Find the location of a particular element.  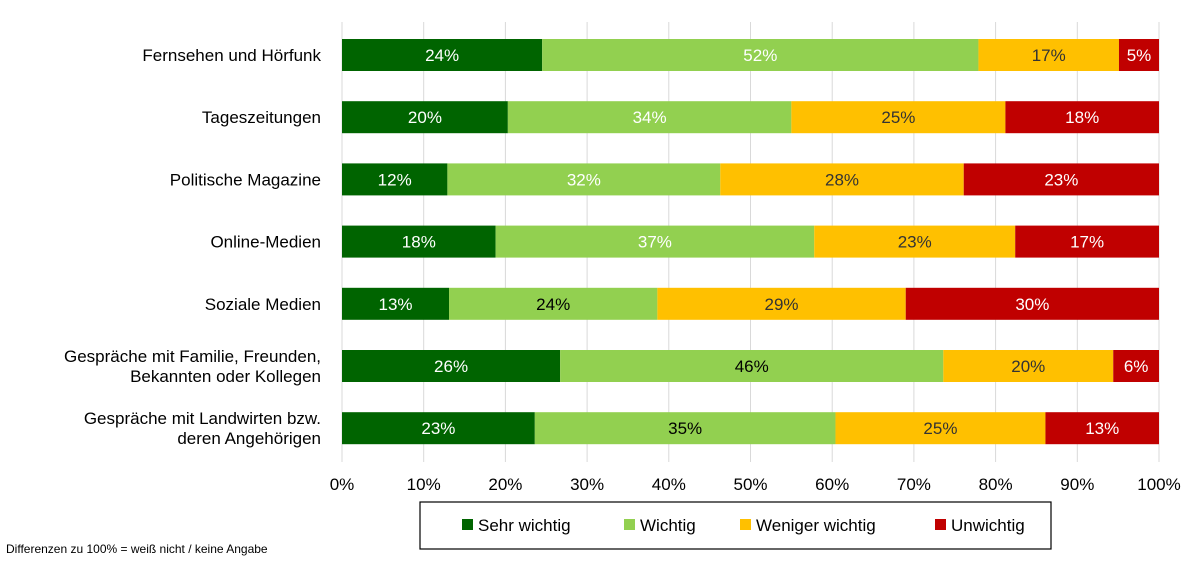

category-label: Tageszeitungen is located at coordinates (261, 117).